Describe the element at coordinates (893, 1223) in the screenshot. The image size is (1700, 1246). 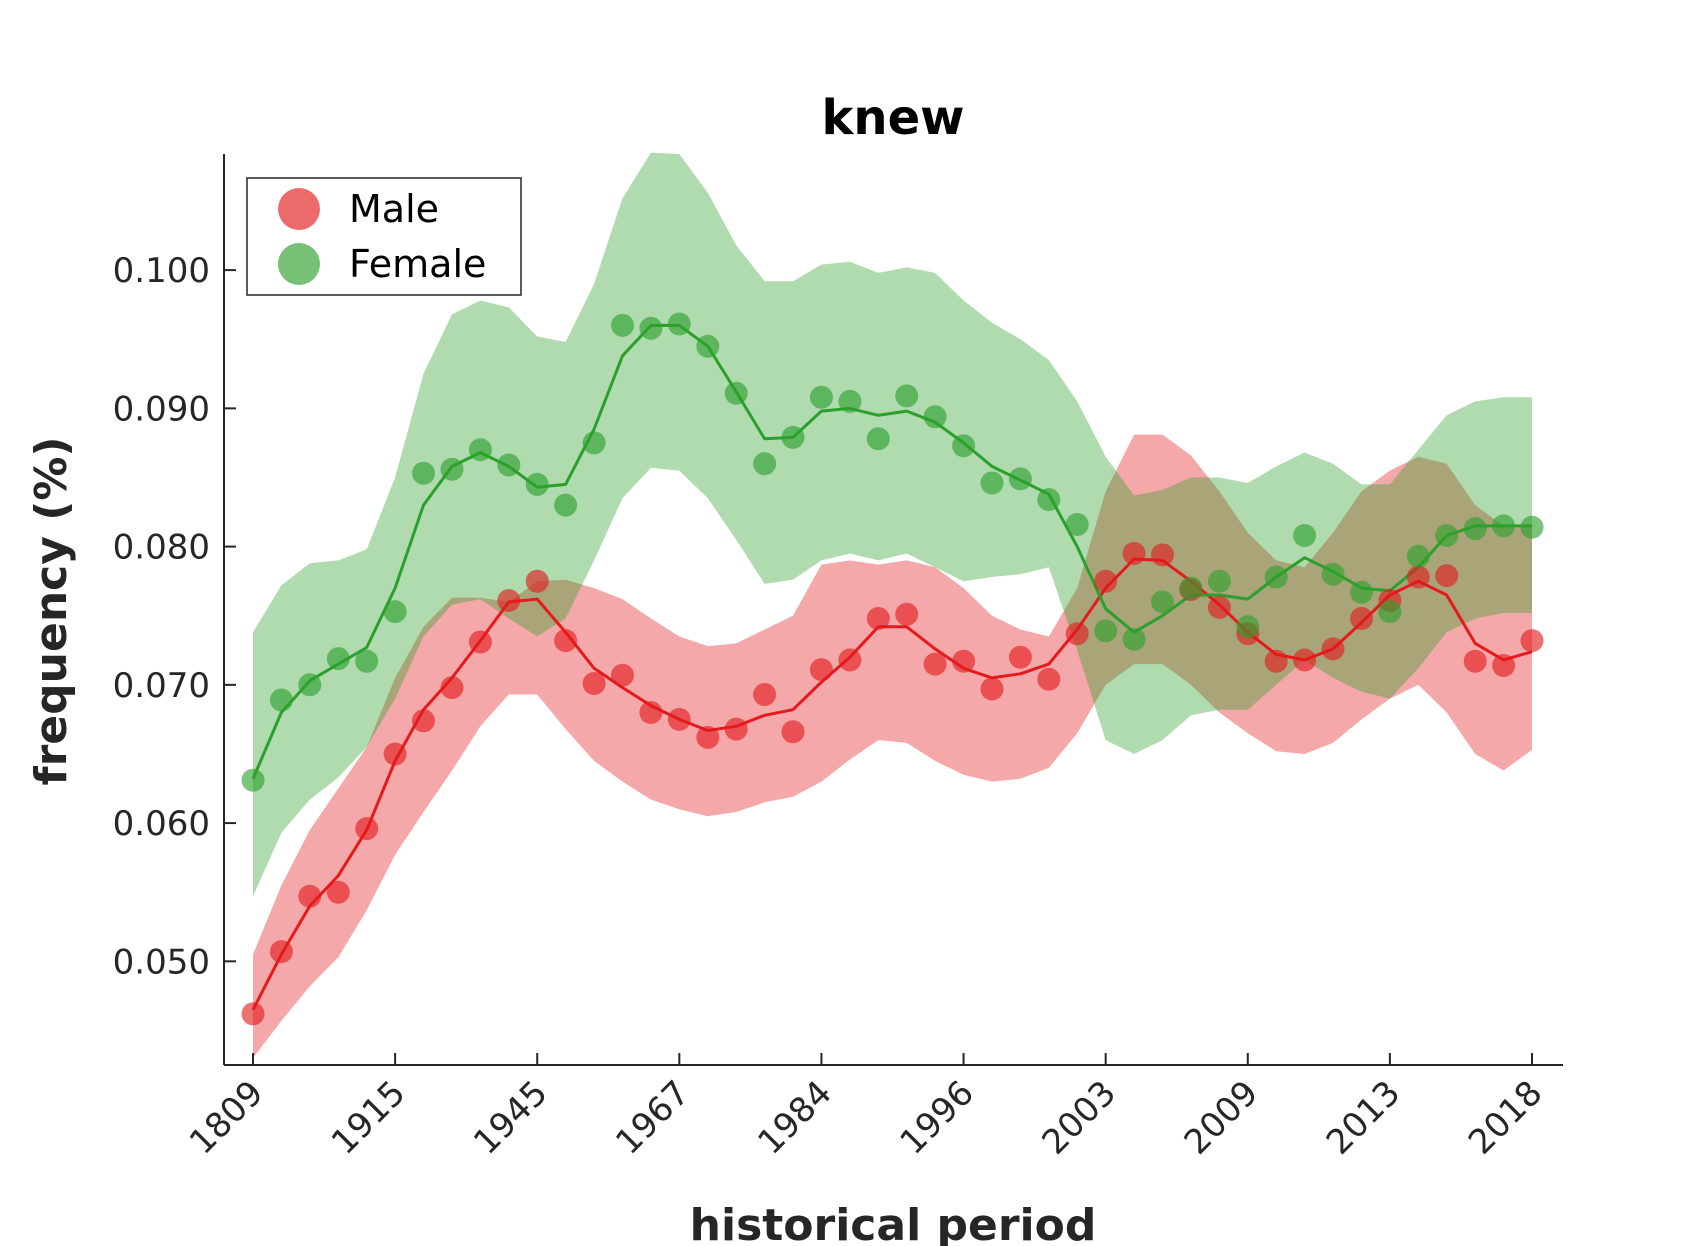
I see `x-axis-title: historical period` at that location.